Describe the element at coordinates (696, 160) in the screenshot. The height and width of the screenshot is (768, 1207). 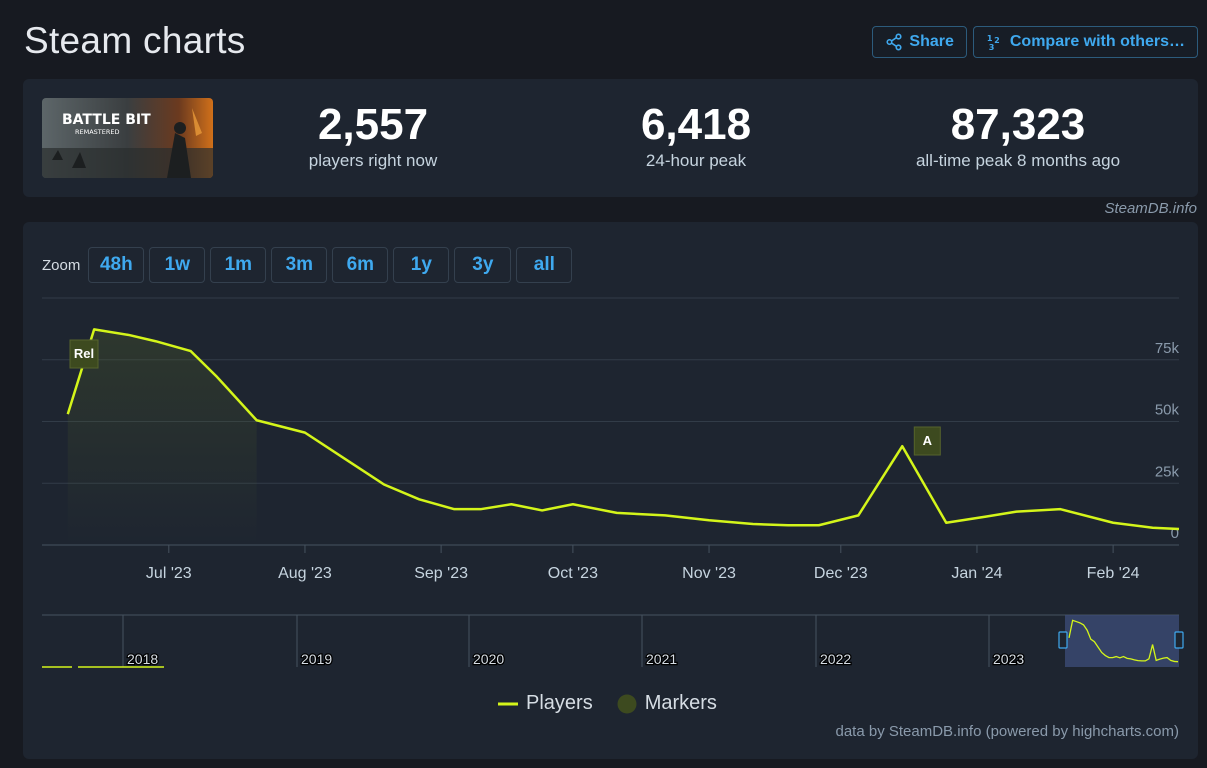
I see `stat-label: 24-hour peak` at that location.